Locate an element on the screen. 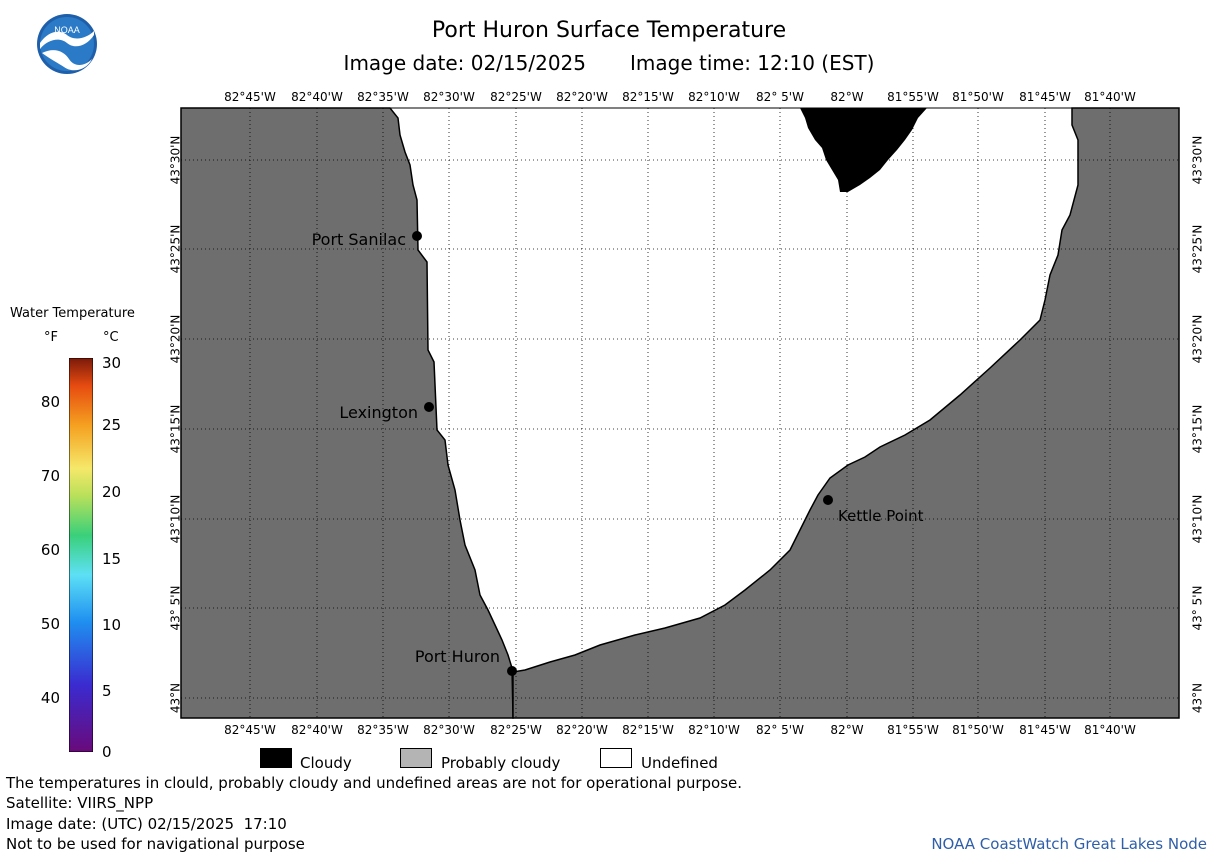 The width and height of the screenshot is (1218, 859). image-date: Image date: 02/15/2025 is located at coordinates (465, 63).